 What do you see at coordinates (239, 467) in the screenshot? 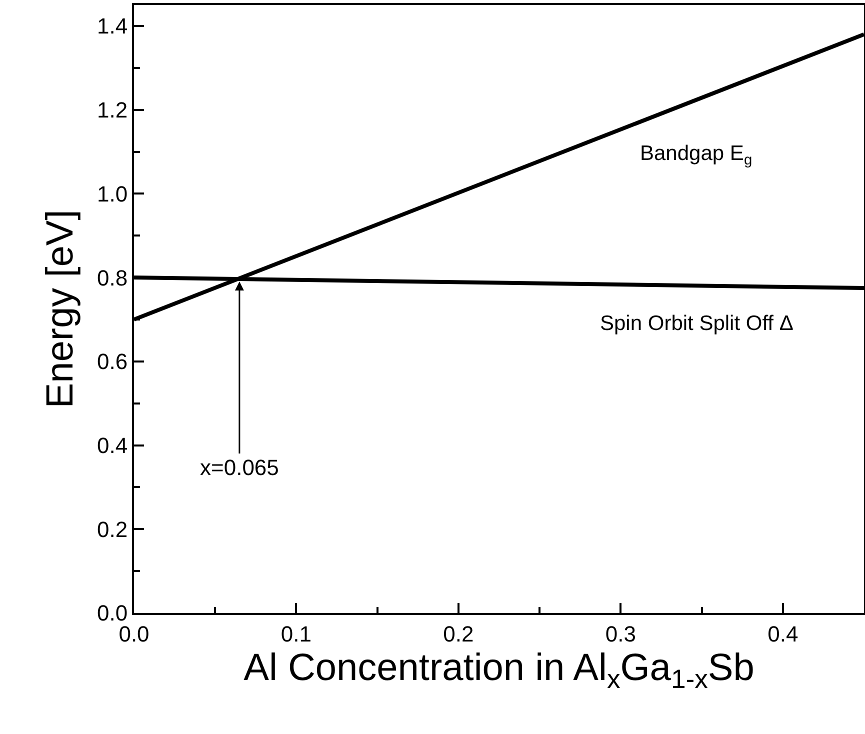
I see `annotation: x=0.065` at bounding box center [239, 467].